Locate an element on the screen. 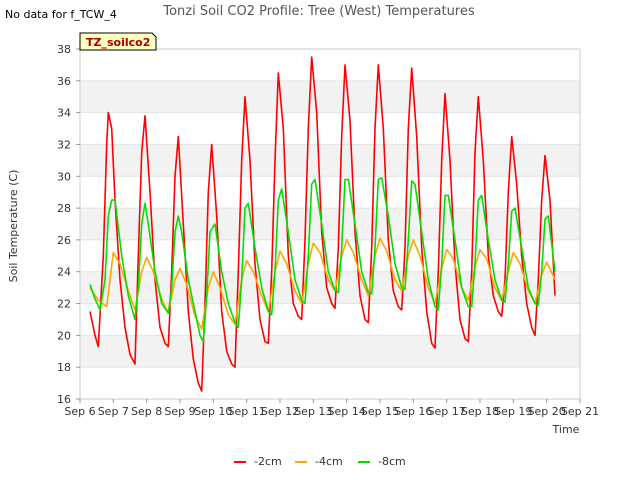 This screenshot has height=480, width=640. y-tick-label: 16 is located at coordinates (64, 399).